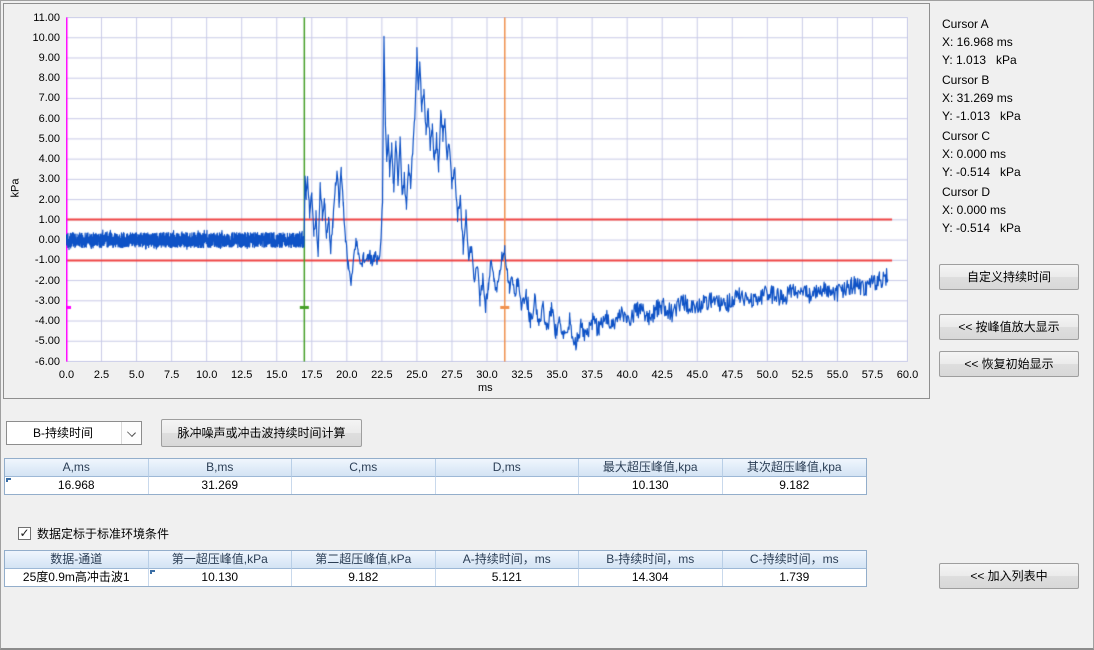 The height and width of the screenshot is (650, 1094). I want to click on x-tick-label: 55.0, so click(837, 375).